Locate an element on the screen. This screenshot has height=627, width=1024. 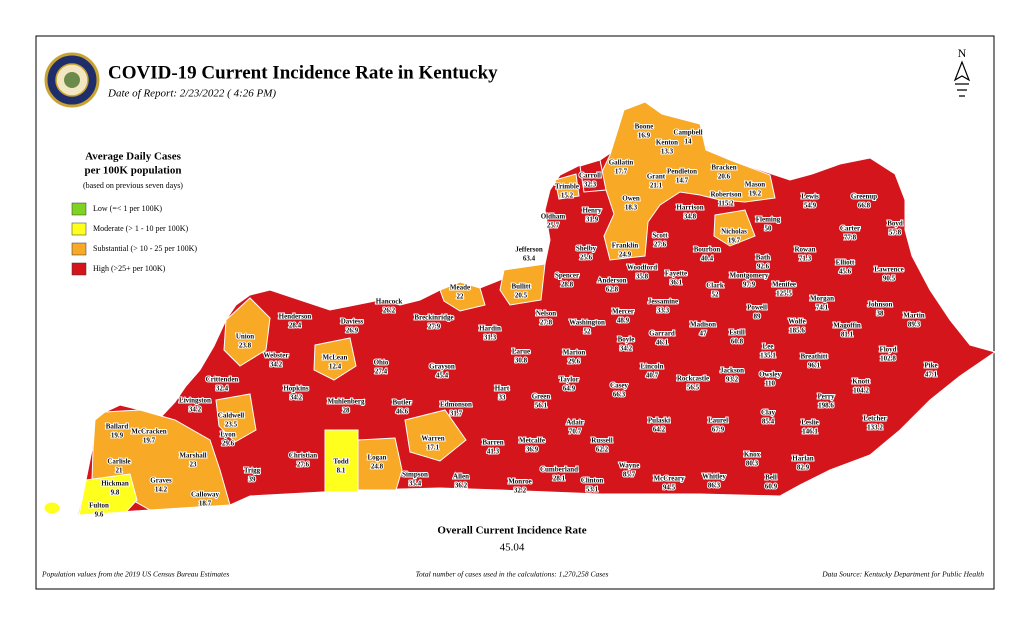
county-name: Menifee is located at coordinates (784, 285).